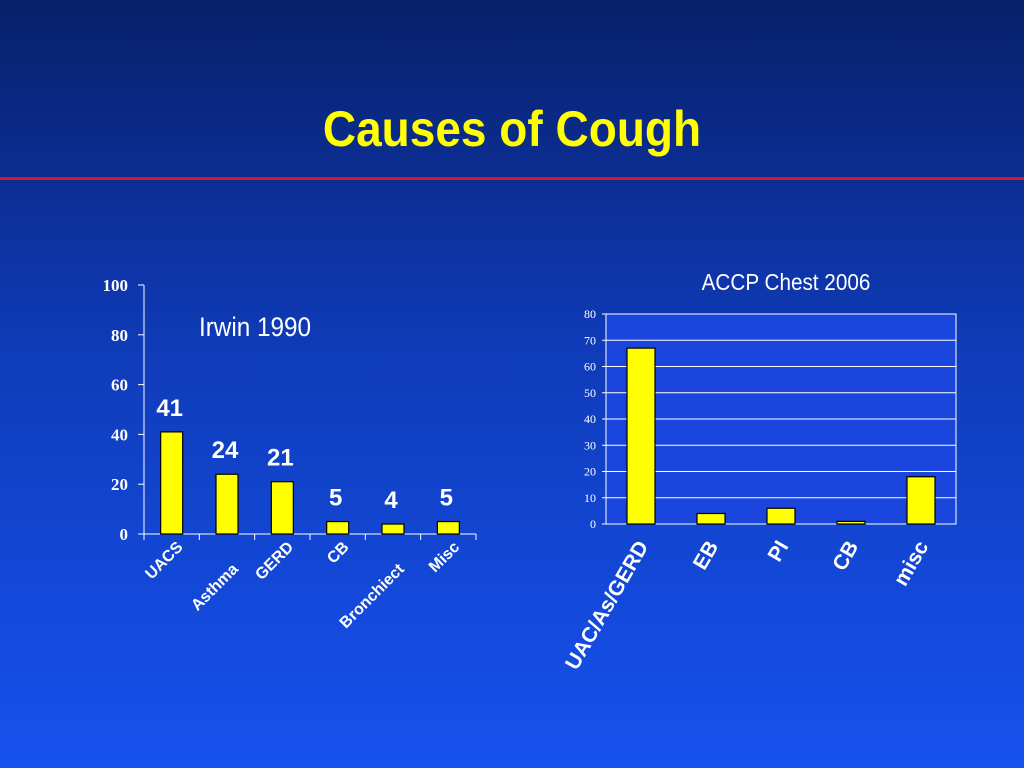 This screenshot has width=1024, height=768. I want to click on chart2-title: ACCP Chest 2006, so click(786, 282).